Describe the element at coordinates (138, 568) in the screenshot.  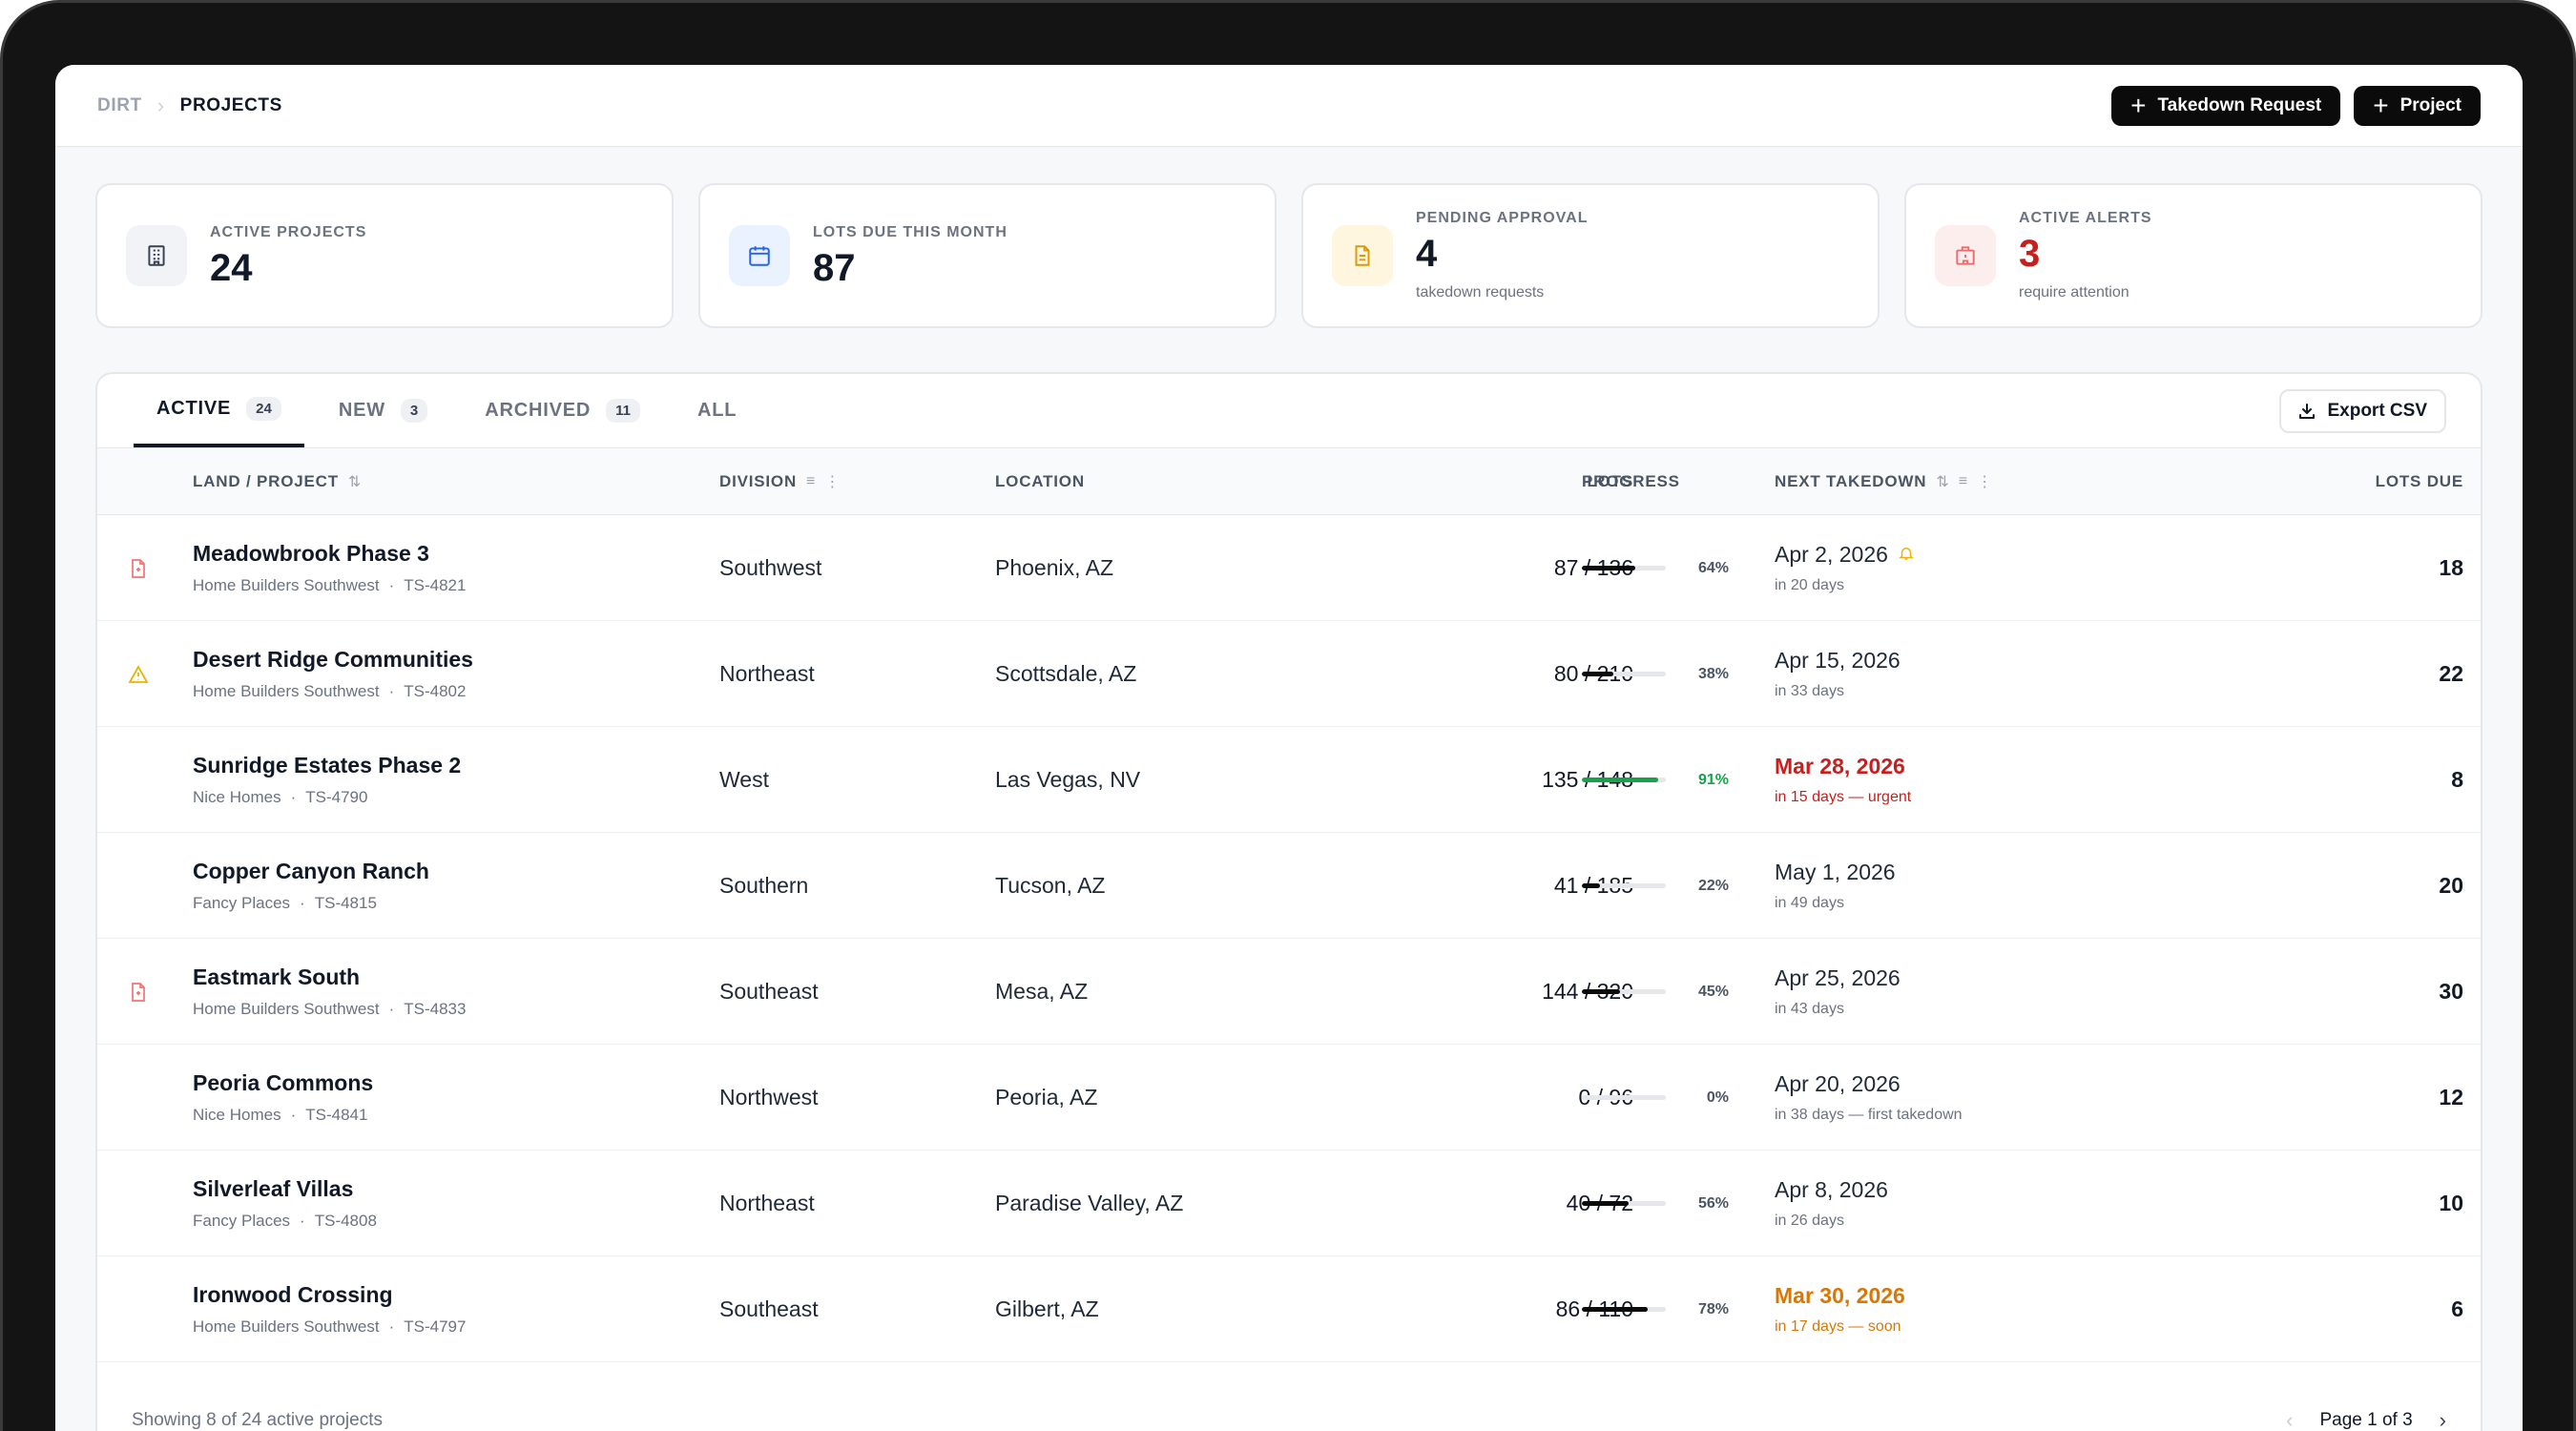
I see `document-alert-icon` at that location.